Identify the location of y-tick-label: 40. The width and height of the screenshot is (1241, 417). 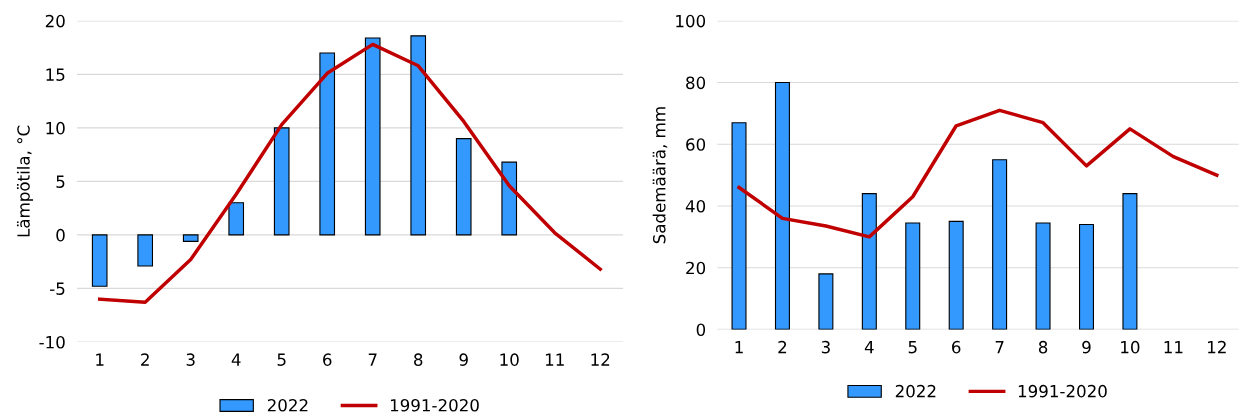
(695, 206).